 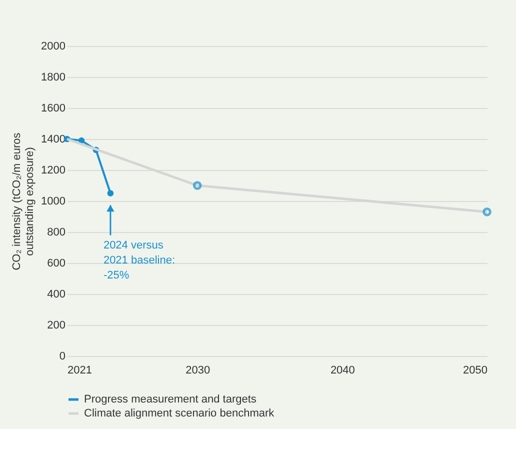 What do you see at coordinates (56, 264) in the screenshot?
I see `y-tick-label: 600` at bounding box center [56, 264].